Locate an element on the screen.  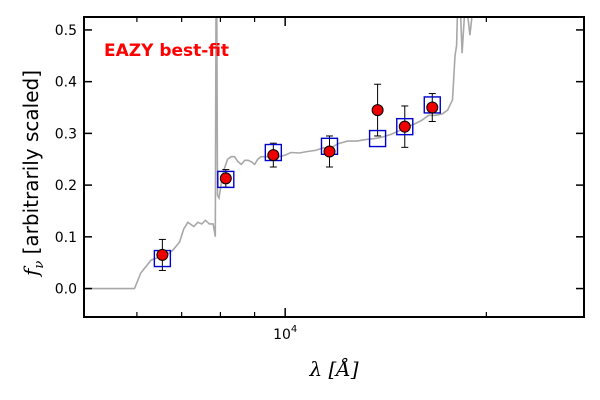
y-tick-label-5: 0.5 is located at coordinates (66, 31).